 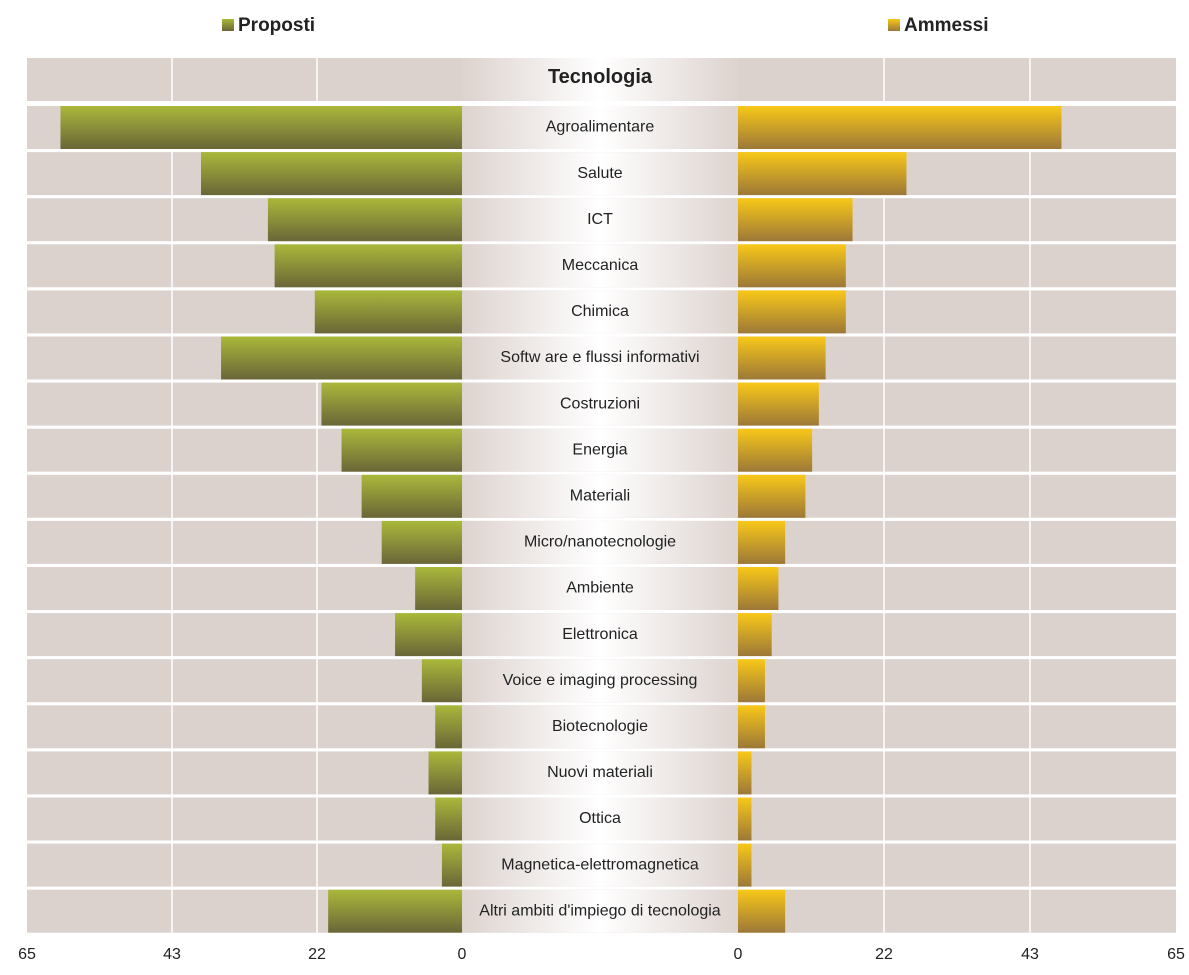 I want to click on category-label: Energia, so click(x=599, y=449).